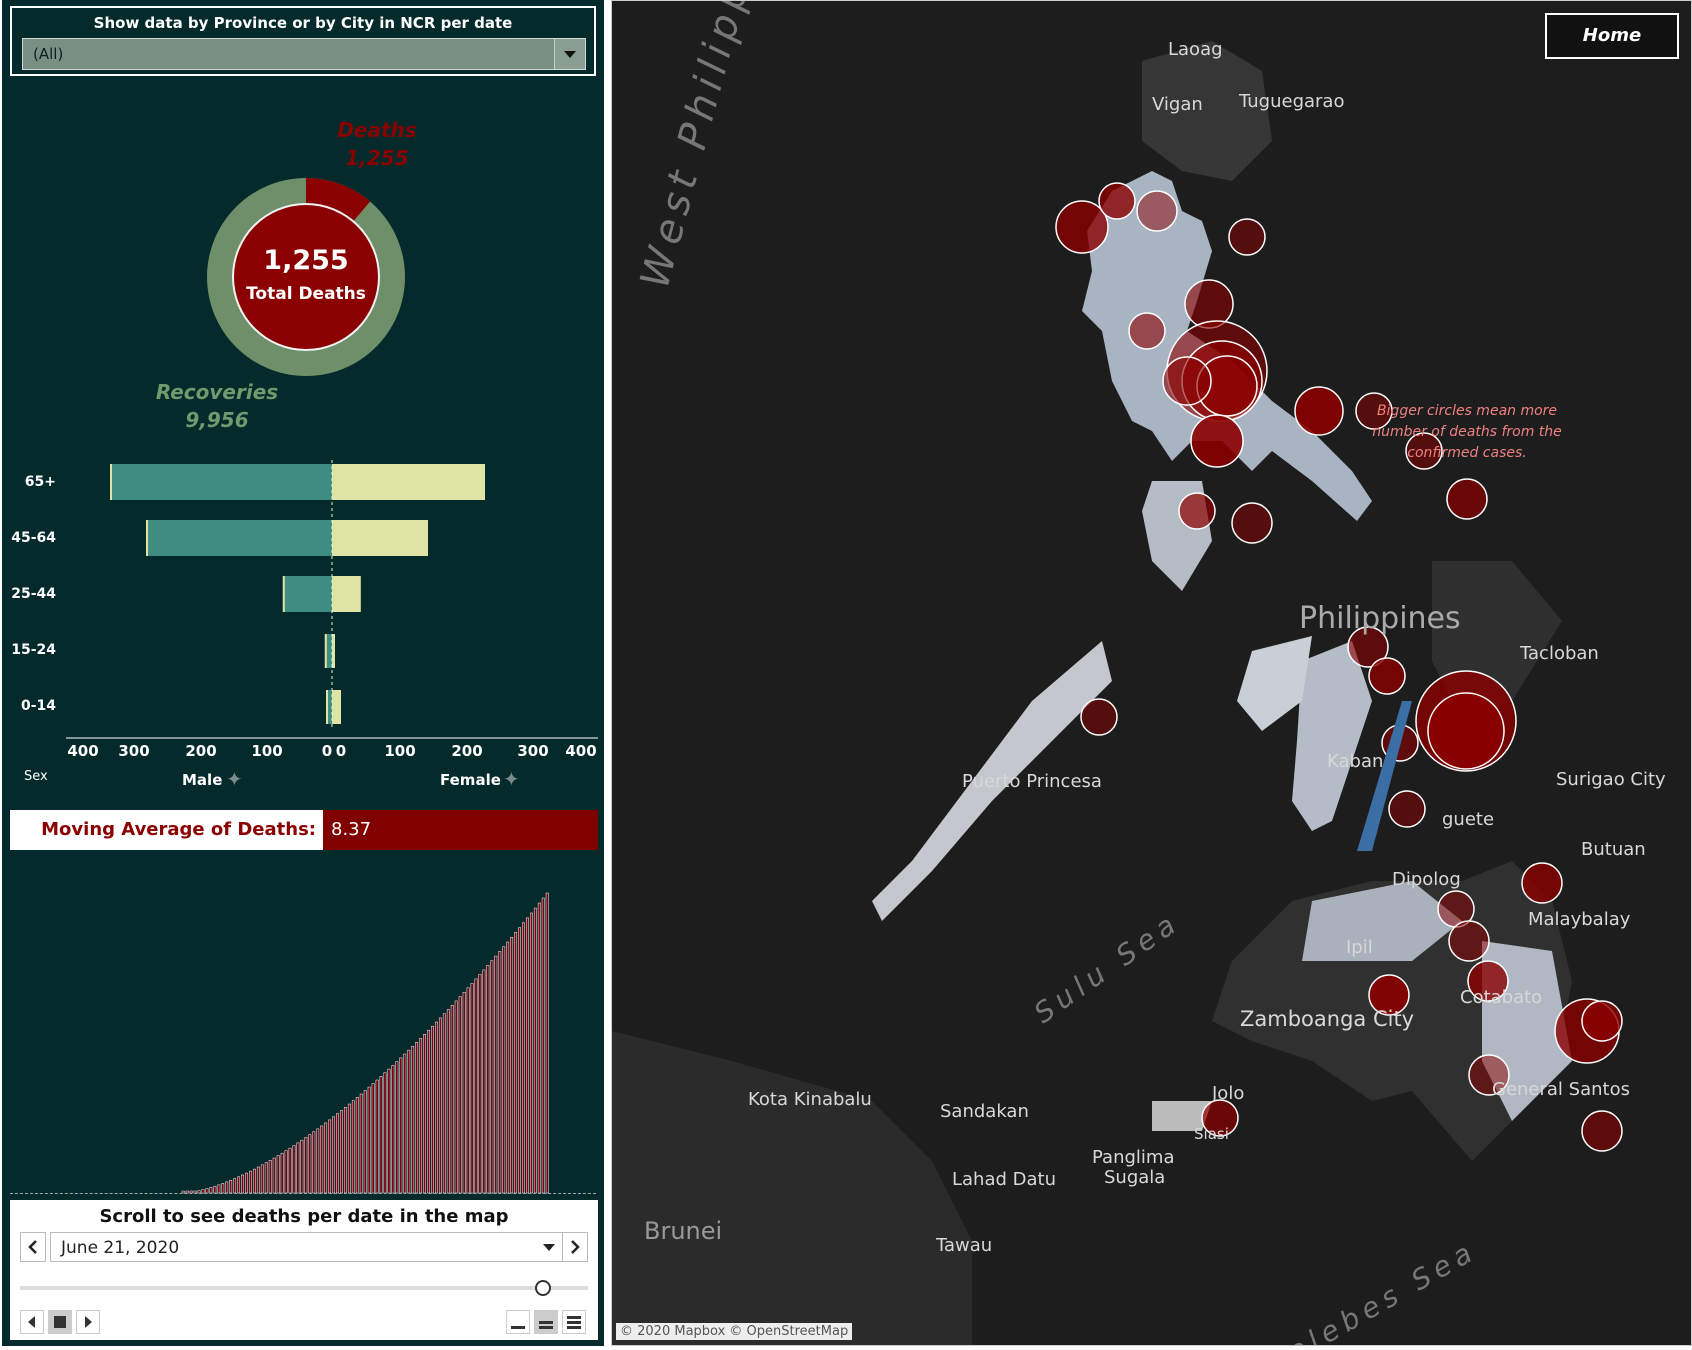 This screenshot has height=1350, width=1692. Describe the element at coordinates (1501, 997) in the screenshot. I see `city-label: Cotabato` at that location.